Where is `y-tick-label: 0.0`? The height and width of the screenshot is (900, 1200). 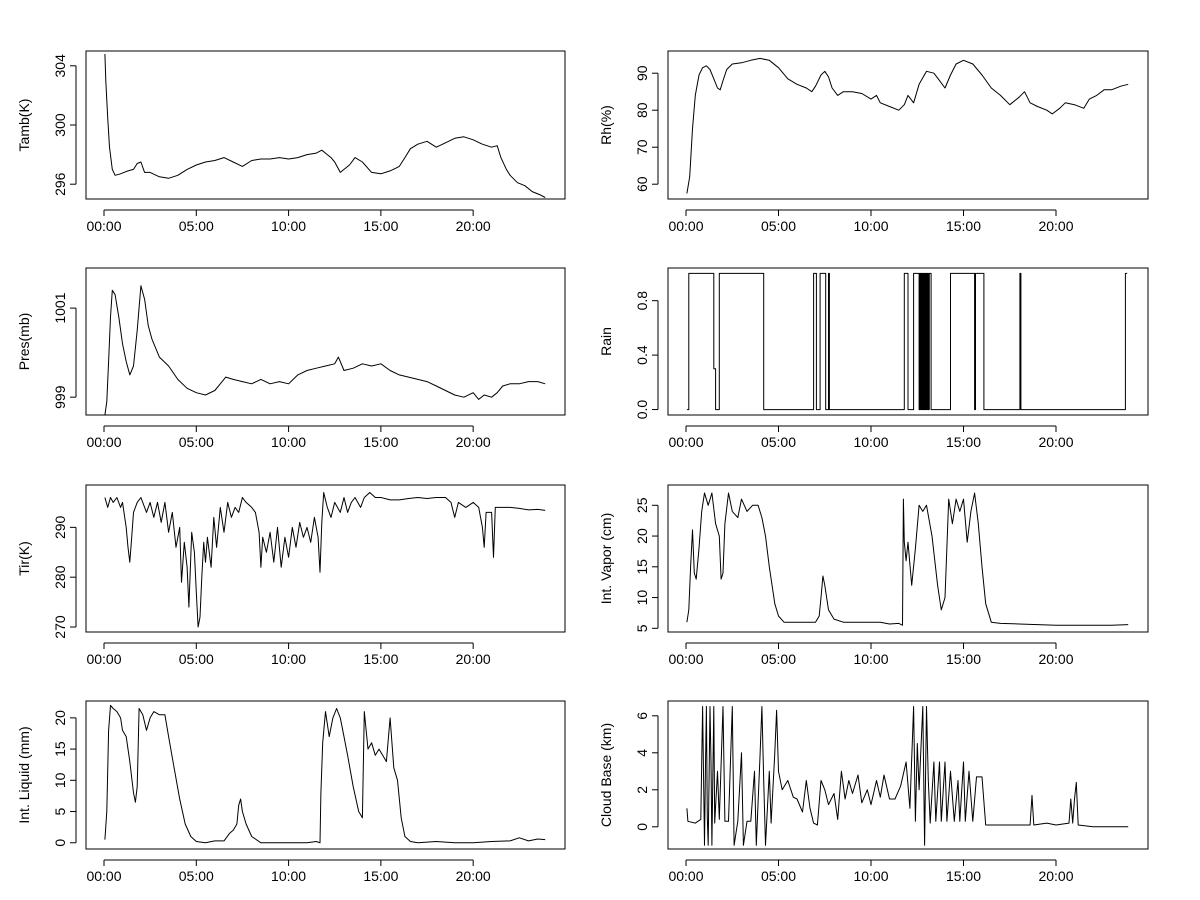
y-tick-label: 0.0 is located at coordinates (642, 410).